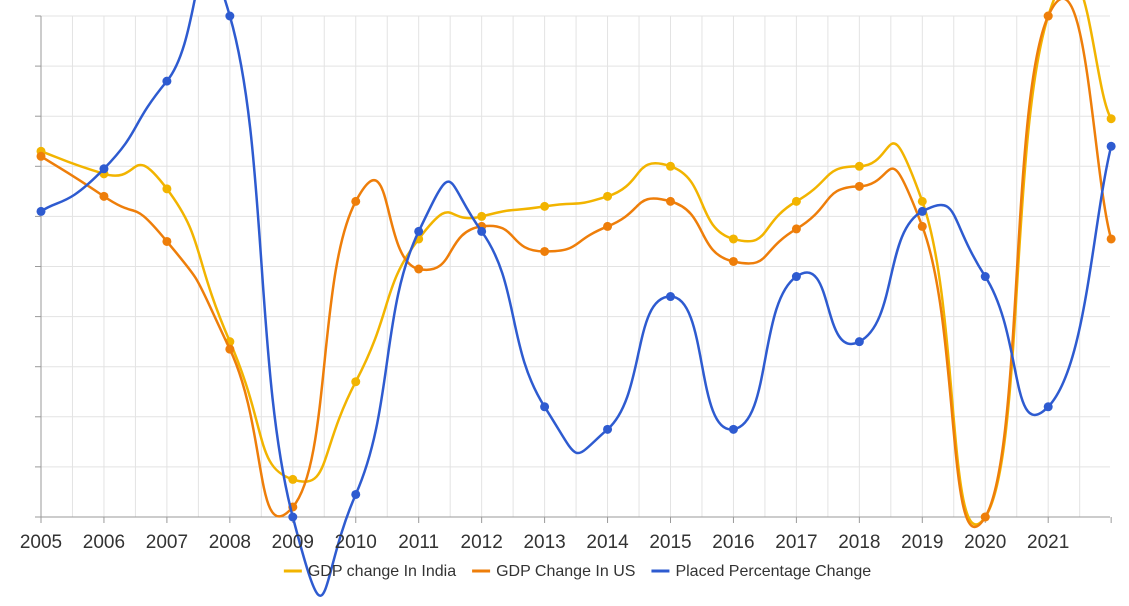 The width and height of the screenshot is (1129, 606). I want to click on x-tick-label: 2005, so click(41, 542).